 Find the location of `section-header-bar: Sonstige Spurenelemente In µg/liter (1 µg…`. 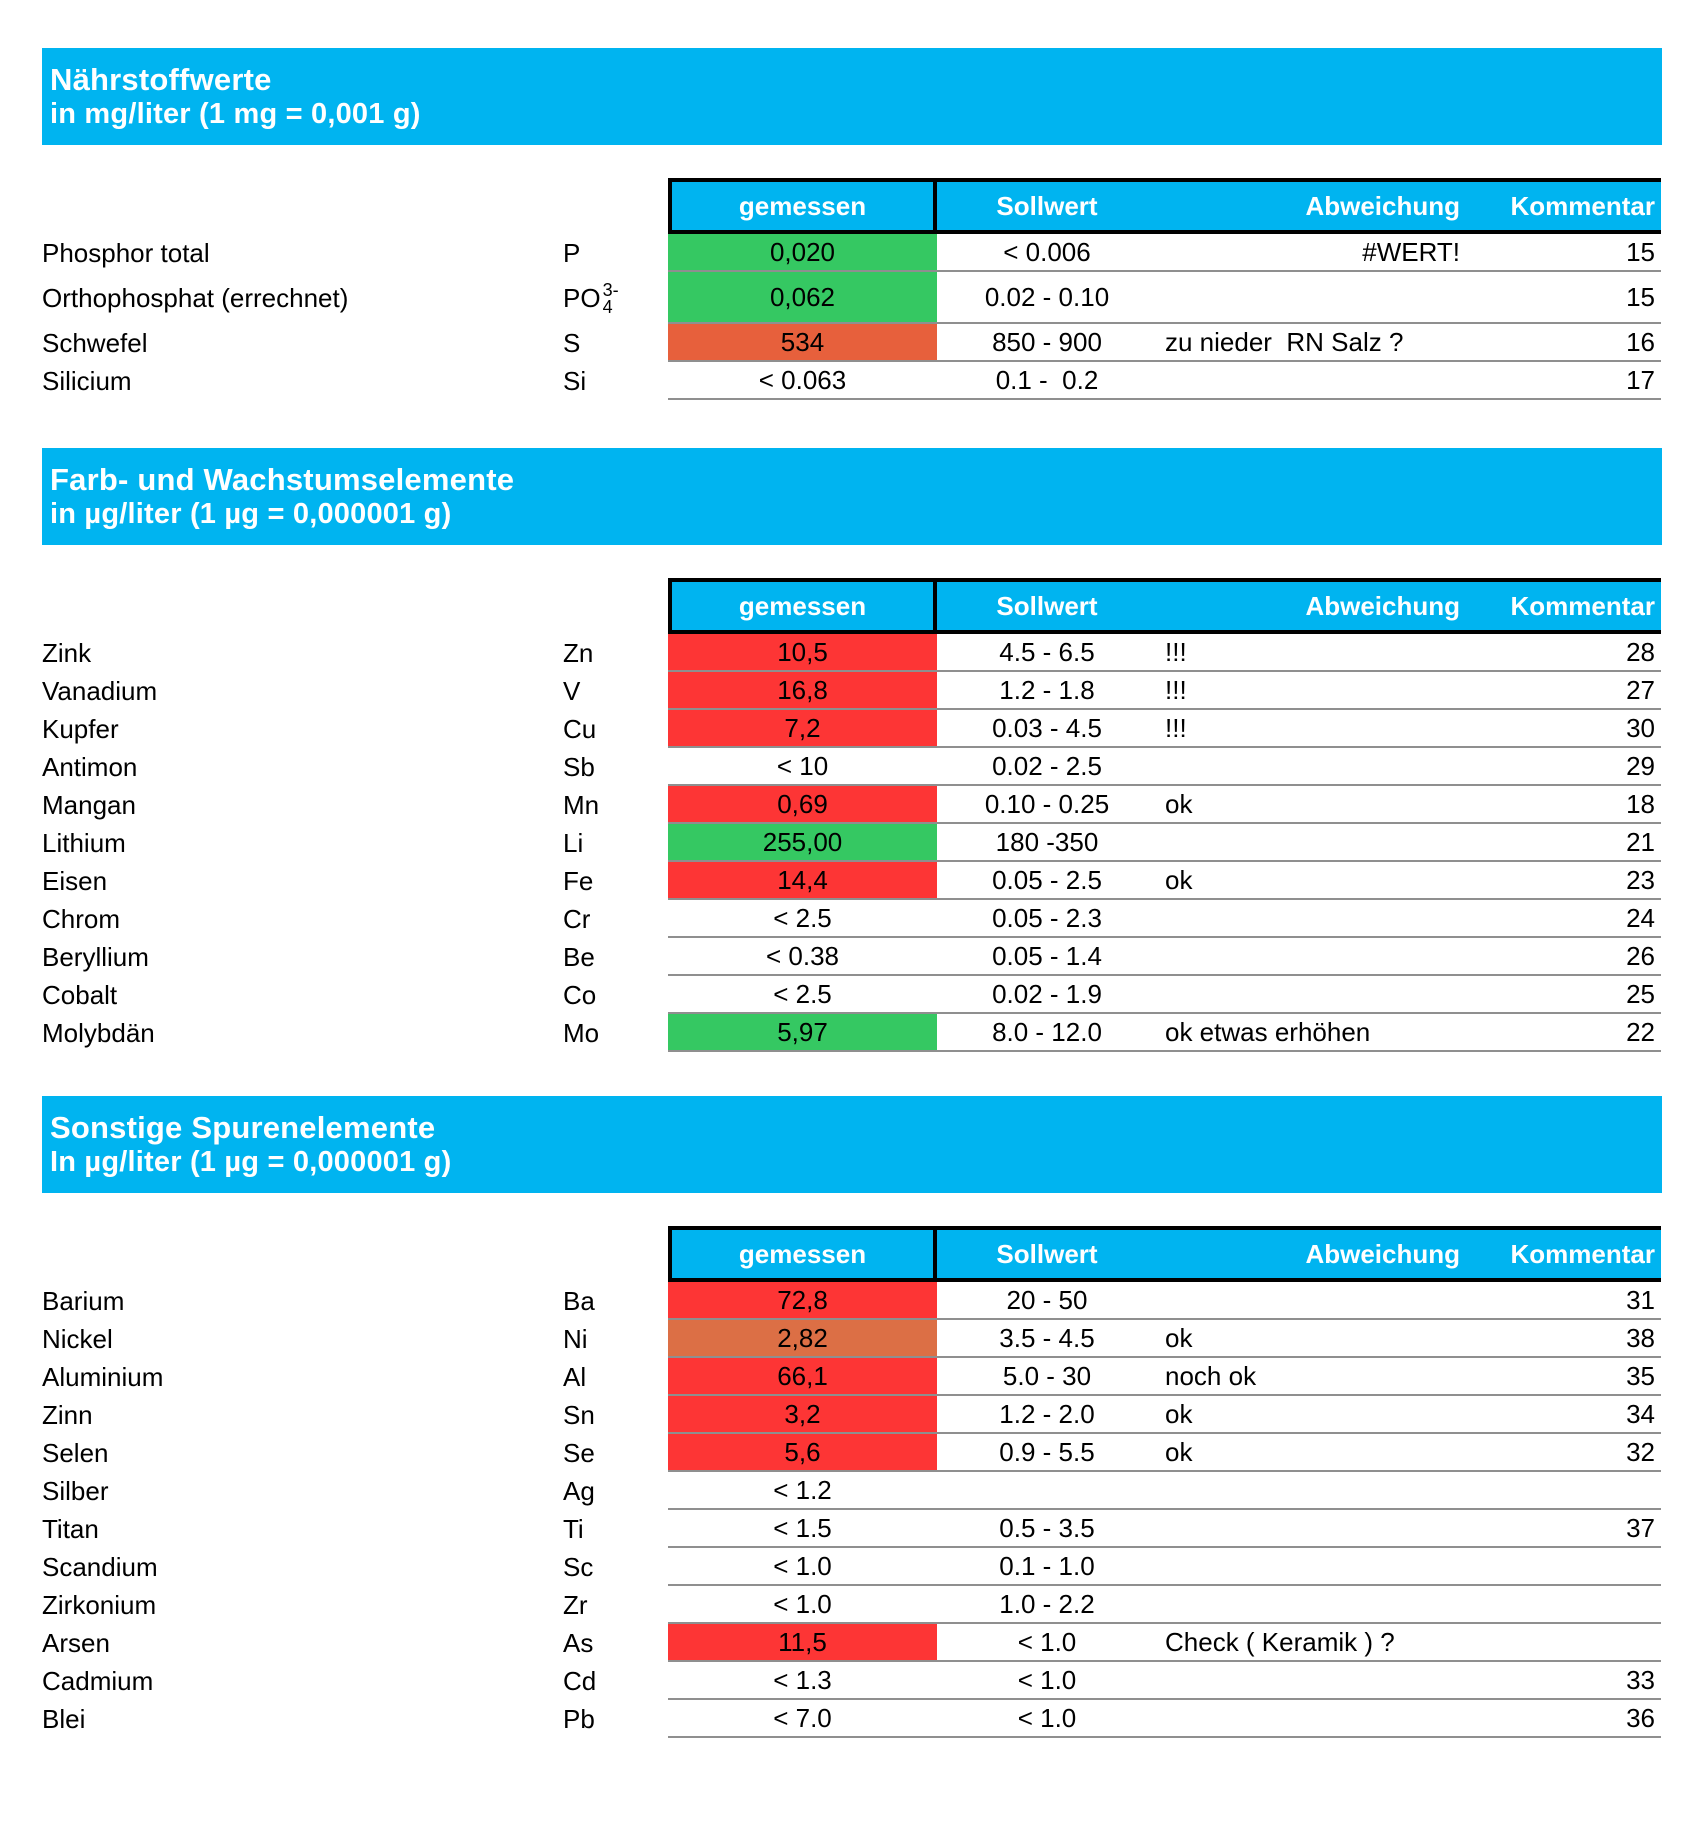

section-header-bar: Sonstige Spurenelemente In µg/liter (1 µg… is located at coordinates (852, 1144).